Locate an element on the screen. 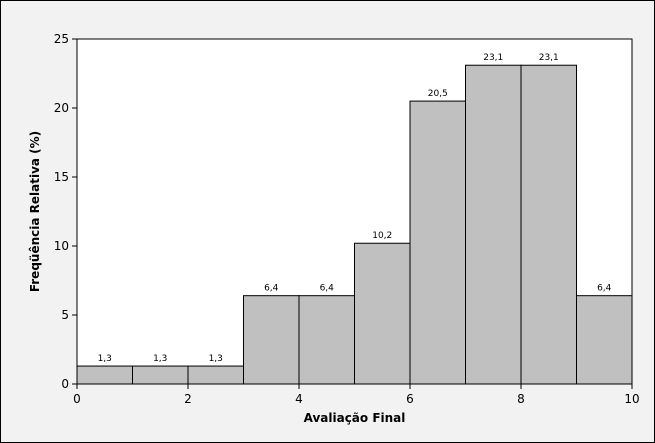  y-tick-label: 5 is located at coordinates (65, 315).